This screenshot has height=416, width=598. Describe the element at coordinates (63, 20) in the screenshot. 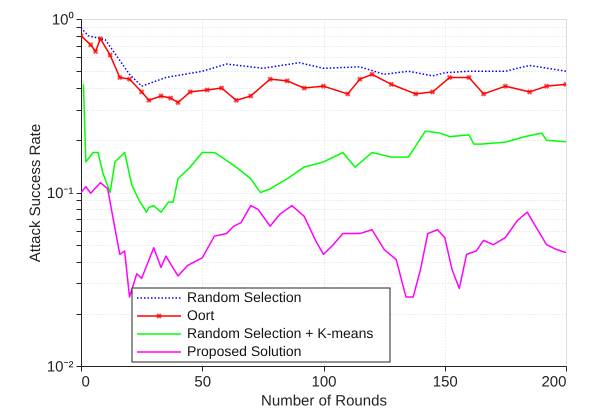

I see `y-tick-label: 10⁰` at that location.